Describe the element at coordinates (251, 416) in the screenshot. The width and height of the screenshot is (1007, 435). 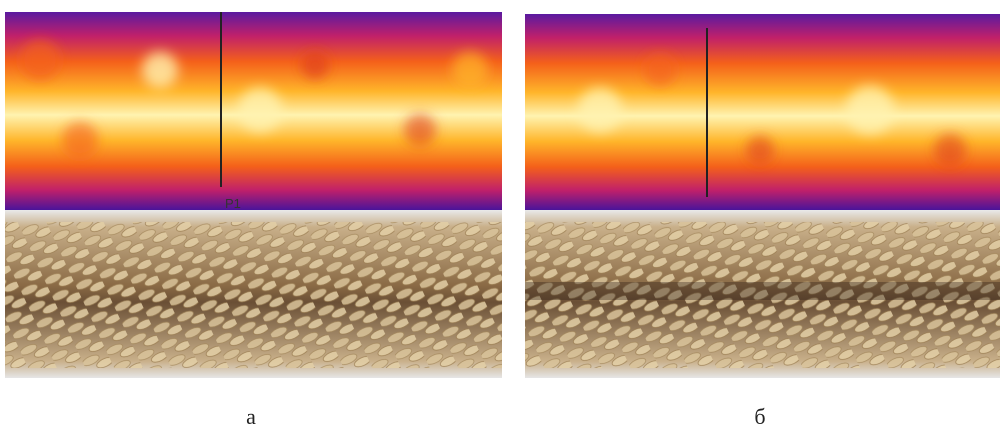
I see `panel-caption: а` at that location.